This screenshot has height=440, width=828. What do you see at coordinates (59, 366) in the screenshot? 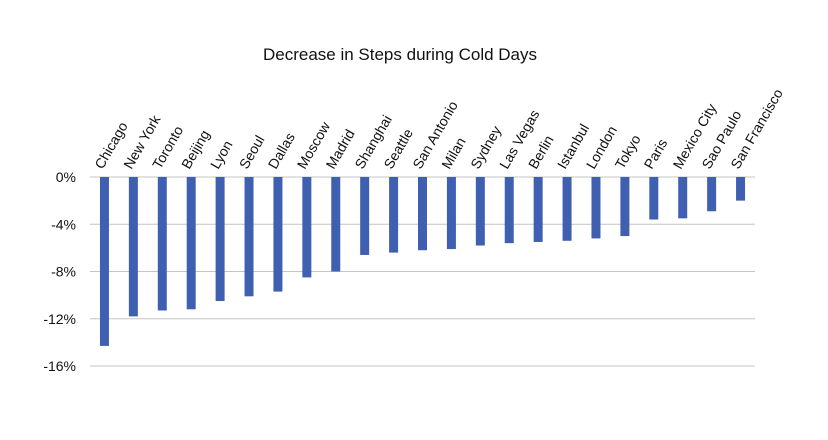
I see `y-tick-label: -16%` at bounding box center [59, 366].